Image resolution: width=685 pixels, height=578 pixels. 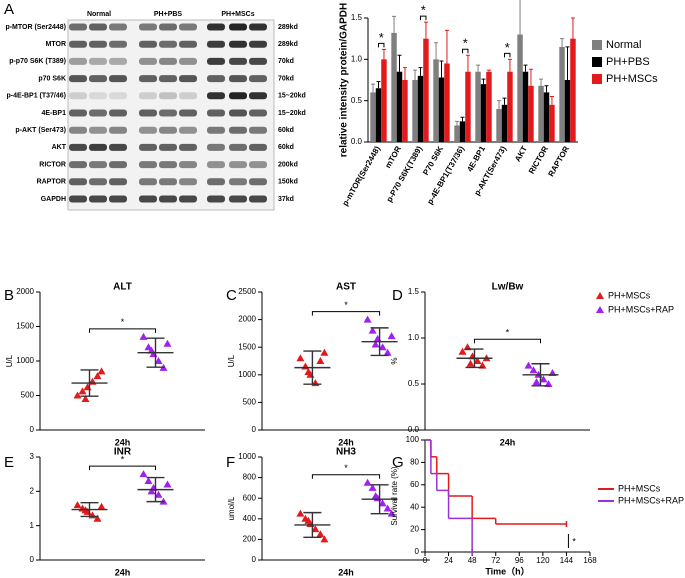 What do you see at coordinates (25, 326) in the screenshot?
I see `y-tick-label: 1500` at bounding box center [25, 326].